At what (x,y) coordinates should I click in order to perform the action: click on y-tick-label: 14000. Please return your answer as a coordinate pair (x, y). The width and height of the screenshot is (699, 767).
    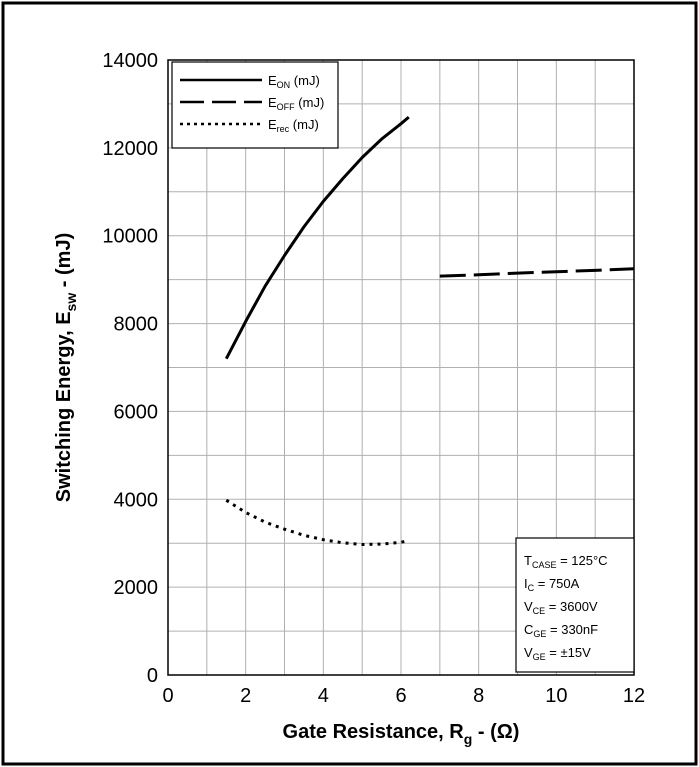
    Looking at the image, I should click on (130, 61).